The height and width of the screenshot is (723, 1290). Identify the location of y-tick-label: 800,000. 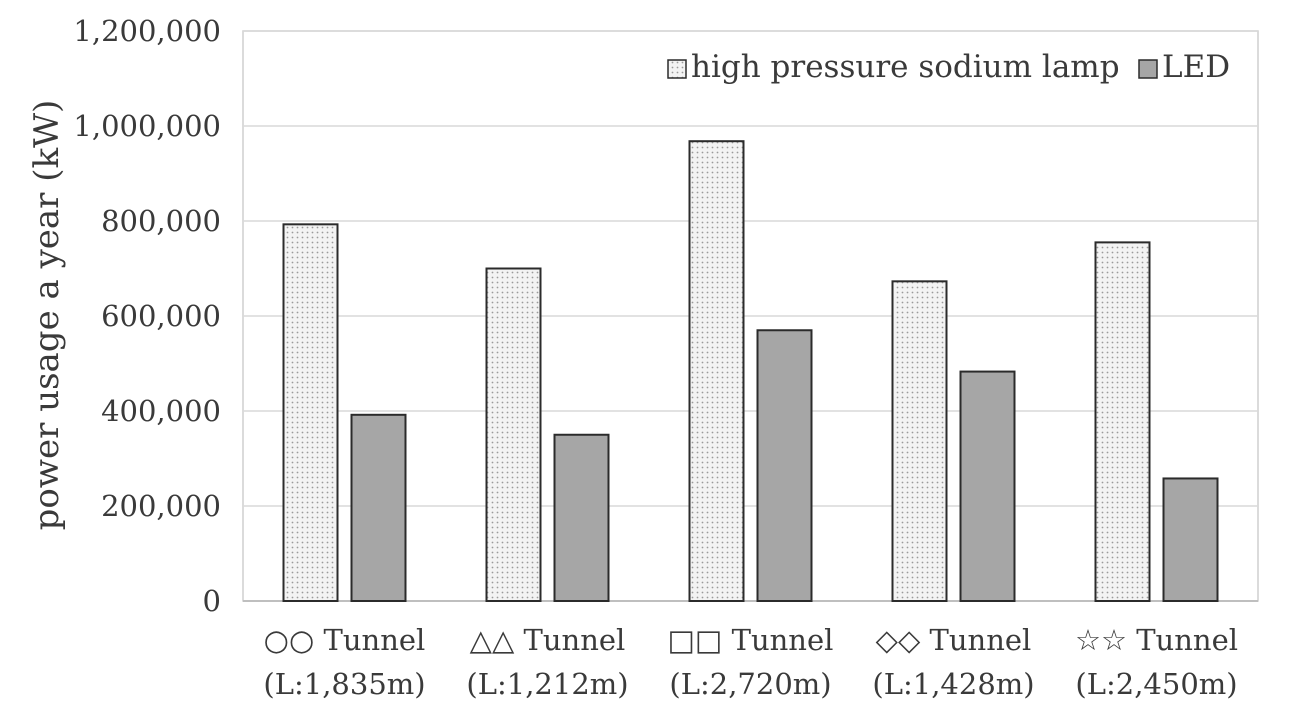
(161, 221).